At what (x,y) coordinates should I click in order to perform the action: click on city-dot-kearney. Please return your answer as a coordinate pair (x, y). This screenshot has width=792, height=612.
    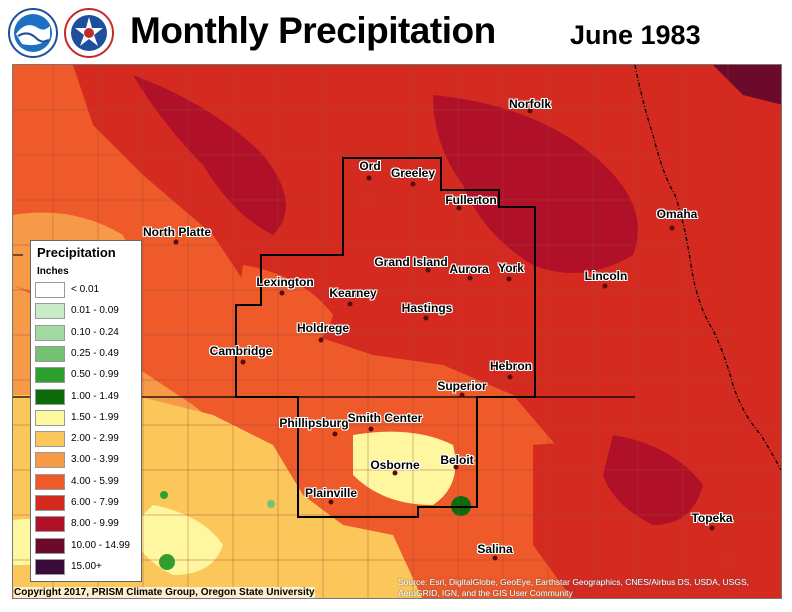
    Looking at the image, I should click on (350, 304).